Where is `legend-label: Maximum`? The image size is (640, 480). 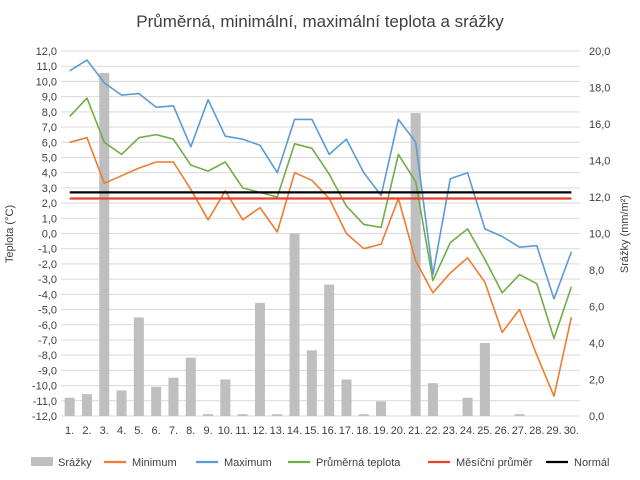
legend-label: Maximum is located at coordinates (248, 463).